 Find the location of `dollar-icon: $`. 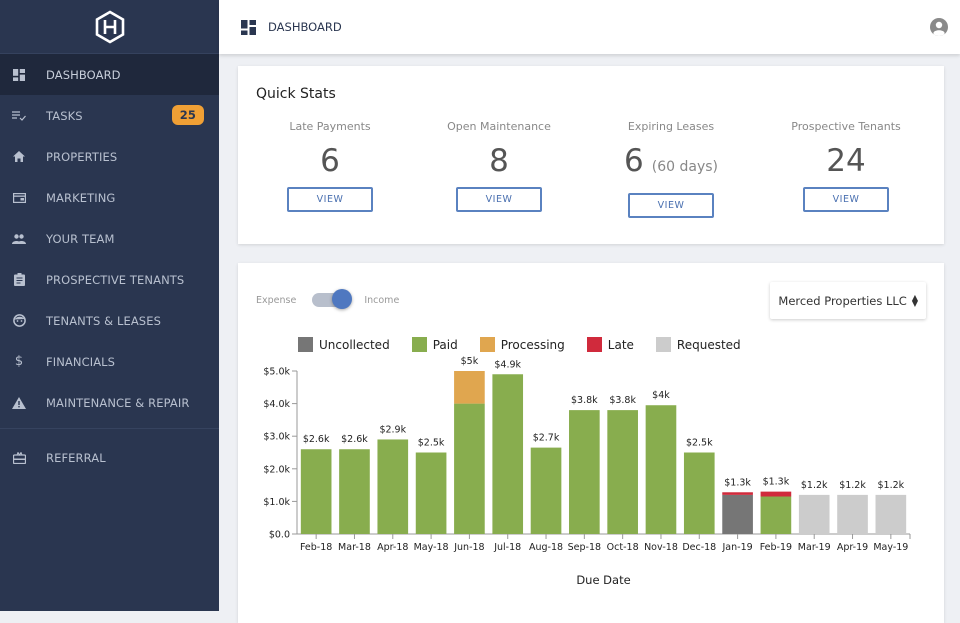

dollar-icon: $ is located at coordinates (19, 361).